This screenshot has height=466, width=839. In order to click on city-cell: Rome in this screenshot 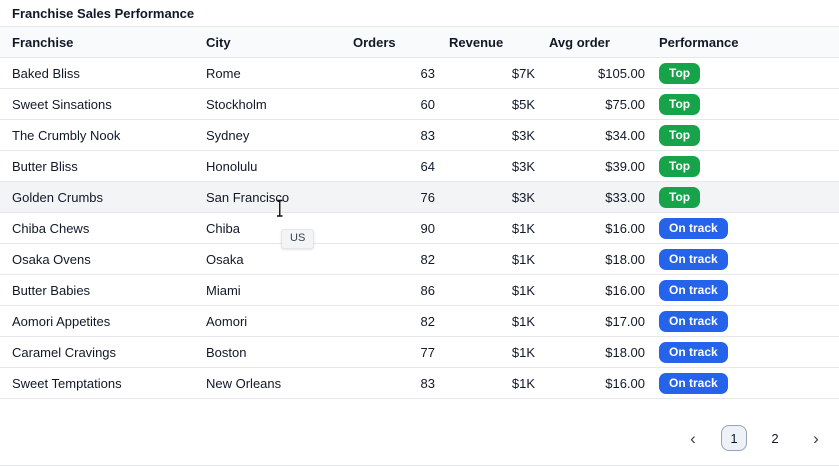, I will do `click(267, 73)`.